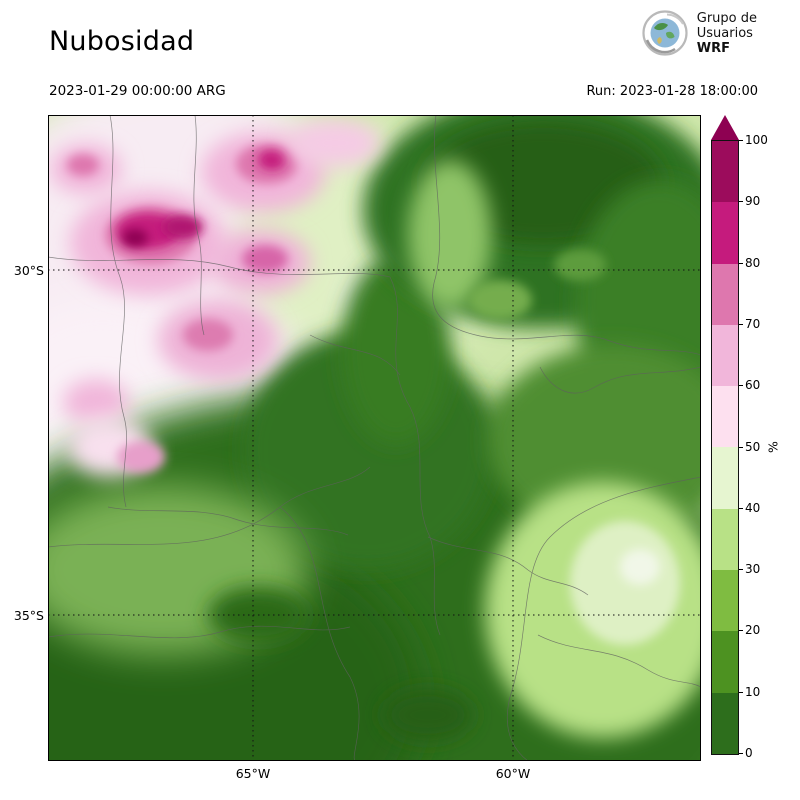 The image size is (800, 800). I want to click on colorbar-tick-label: 90, so click(749, 201).